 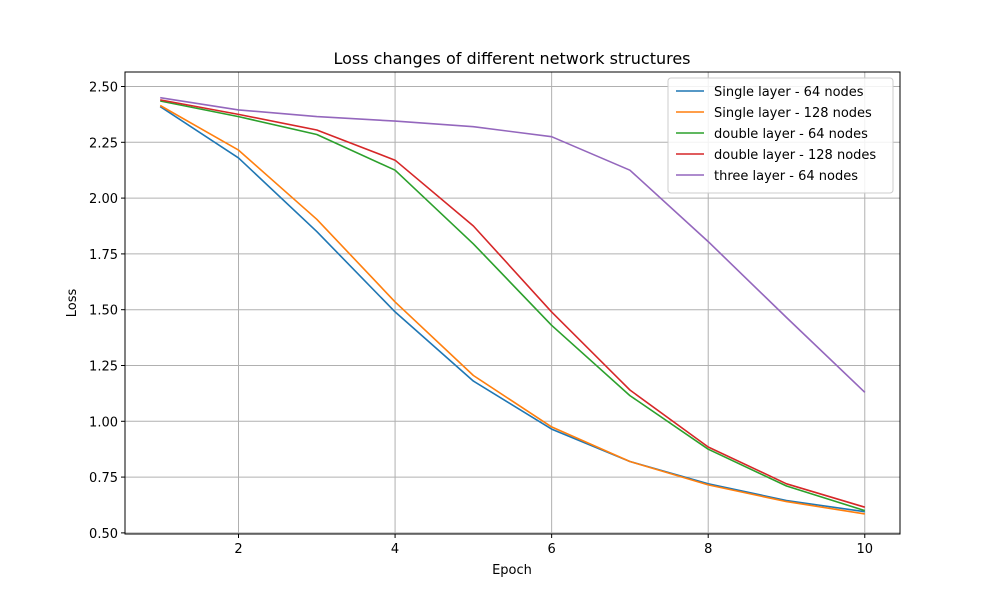 I want to click on x-tick-label: 2, so click(x=238, y=549).